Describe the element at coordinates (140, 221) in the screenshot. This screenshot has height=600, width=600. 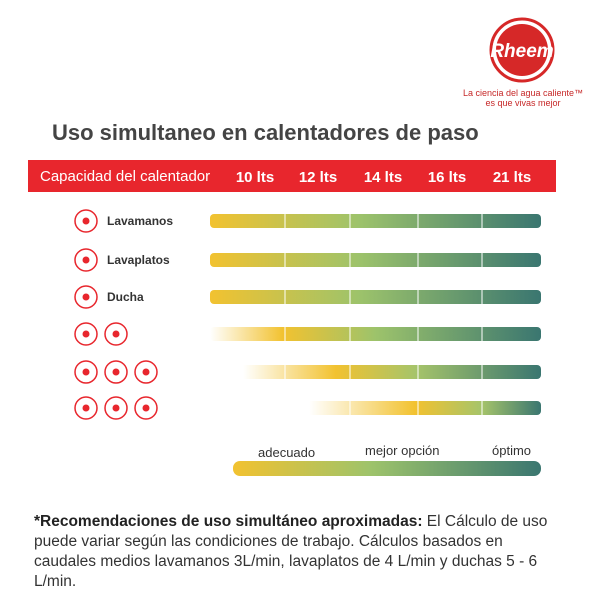
I see `row-label: Lavamanos` at that location.